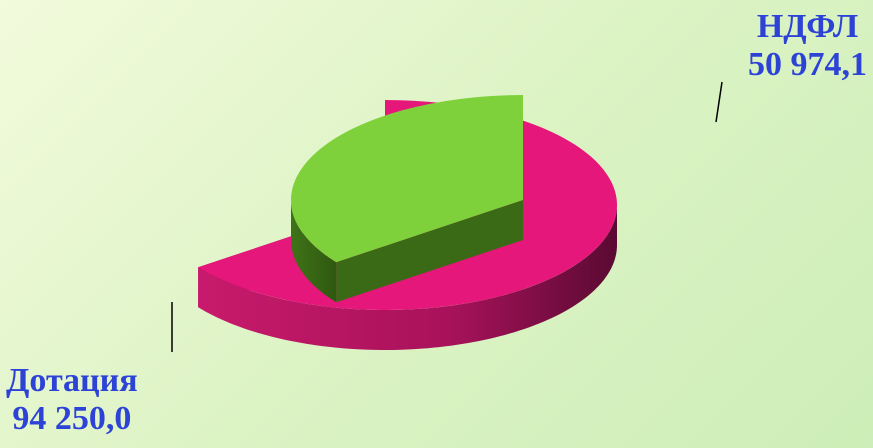 The width and height of the screenshot is (873, 448). Describe the element at coordinates (807, 26) in the screenshot. I see `data-label-ndfl-name: НДФЛ` at that location.